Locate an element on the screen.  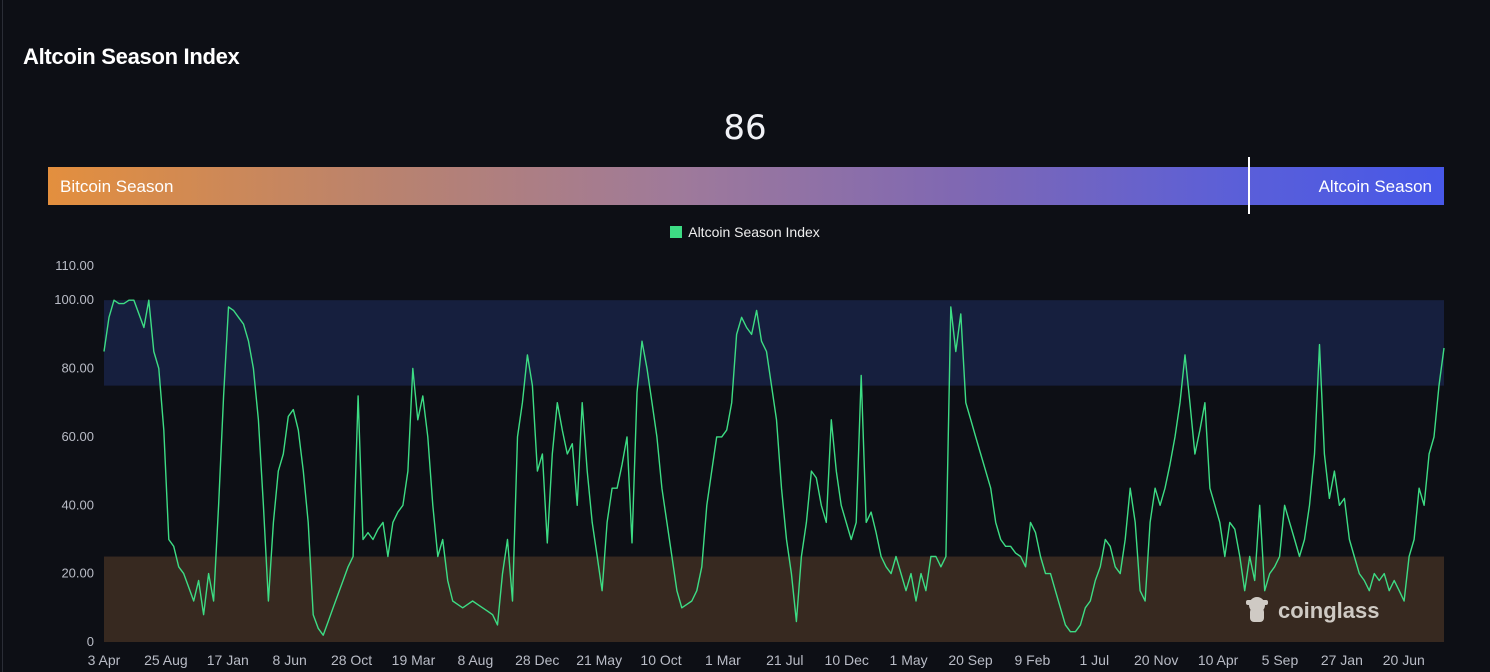
x-tick-label: 9 Feb is located at coordinates (1033, 660).